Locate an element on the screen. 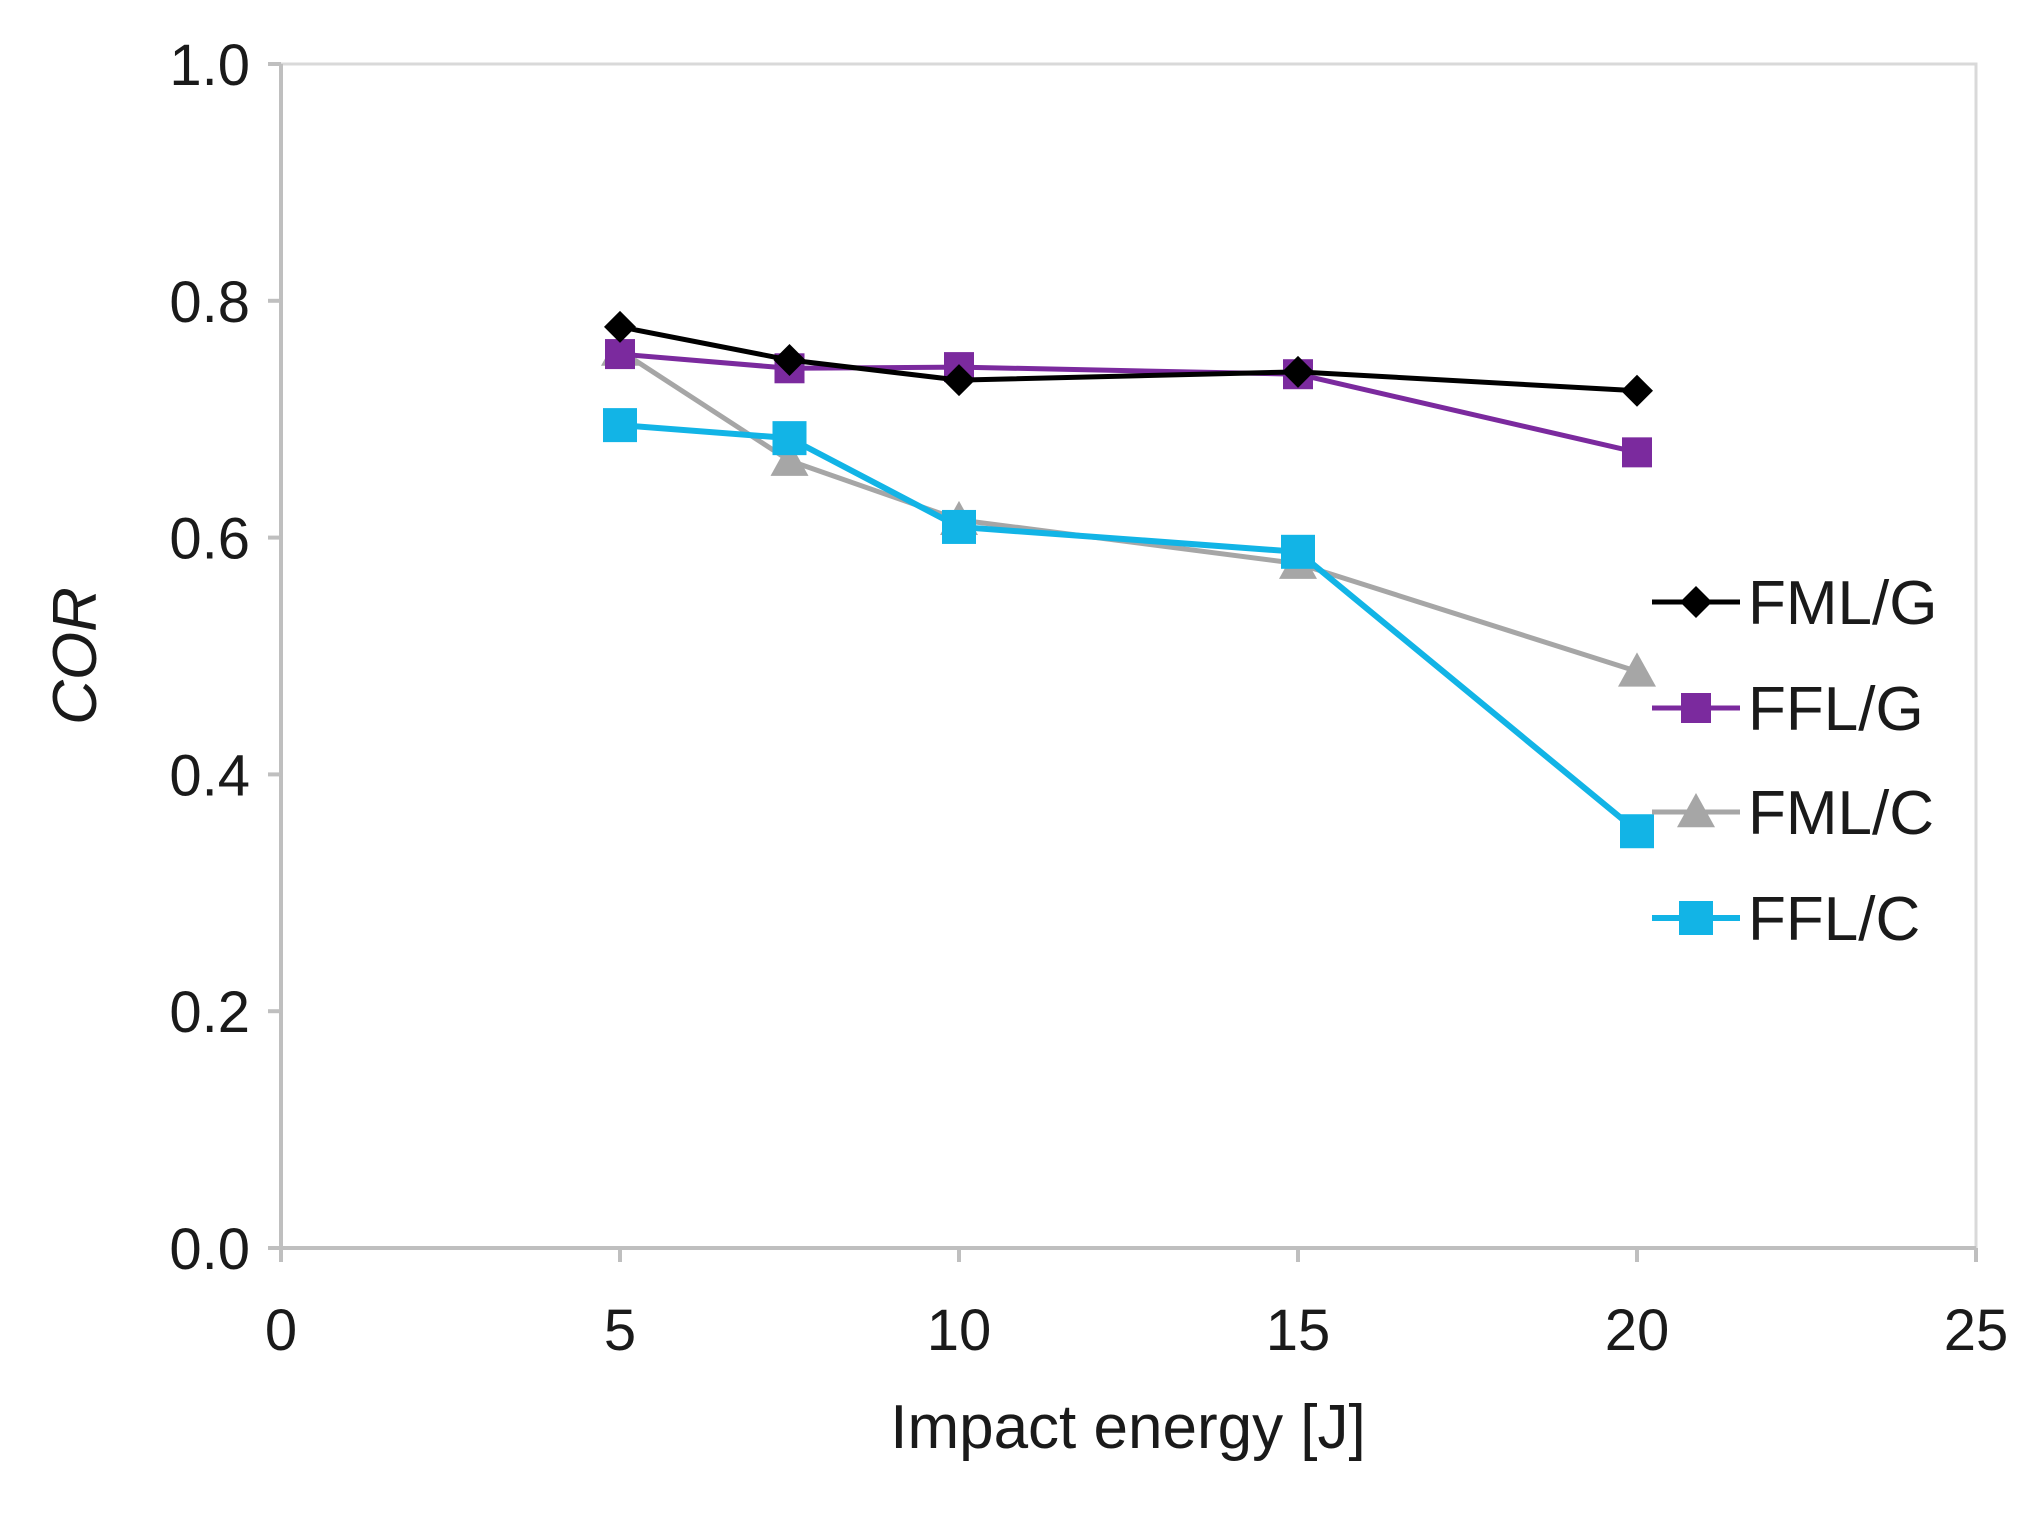 The width and height of the screenshot is (2021, 1513). legend-item-fml-c: FML/C is located at coordinates (1793, 813).